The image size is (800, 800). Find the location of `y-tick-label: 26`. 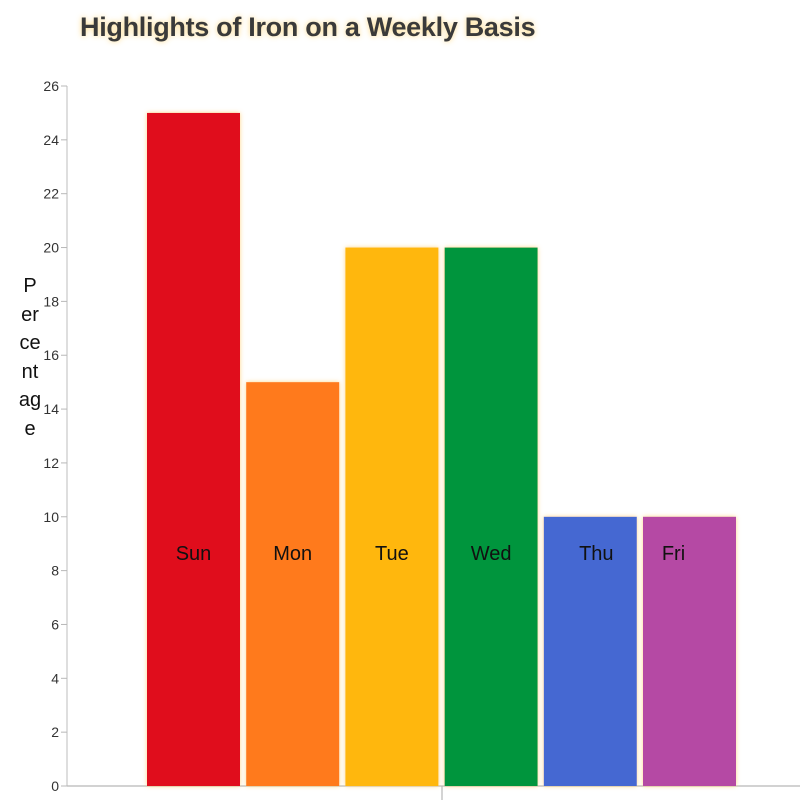

y-tick-label: 26 is located at coordinates (51, 86).